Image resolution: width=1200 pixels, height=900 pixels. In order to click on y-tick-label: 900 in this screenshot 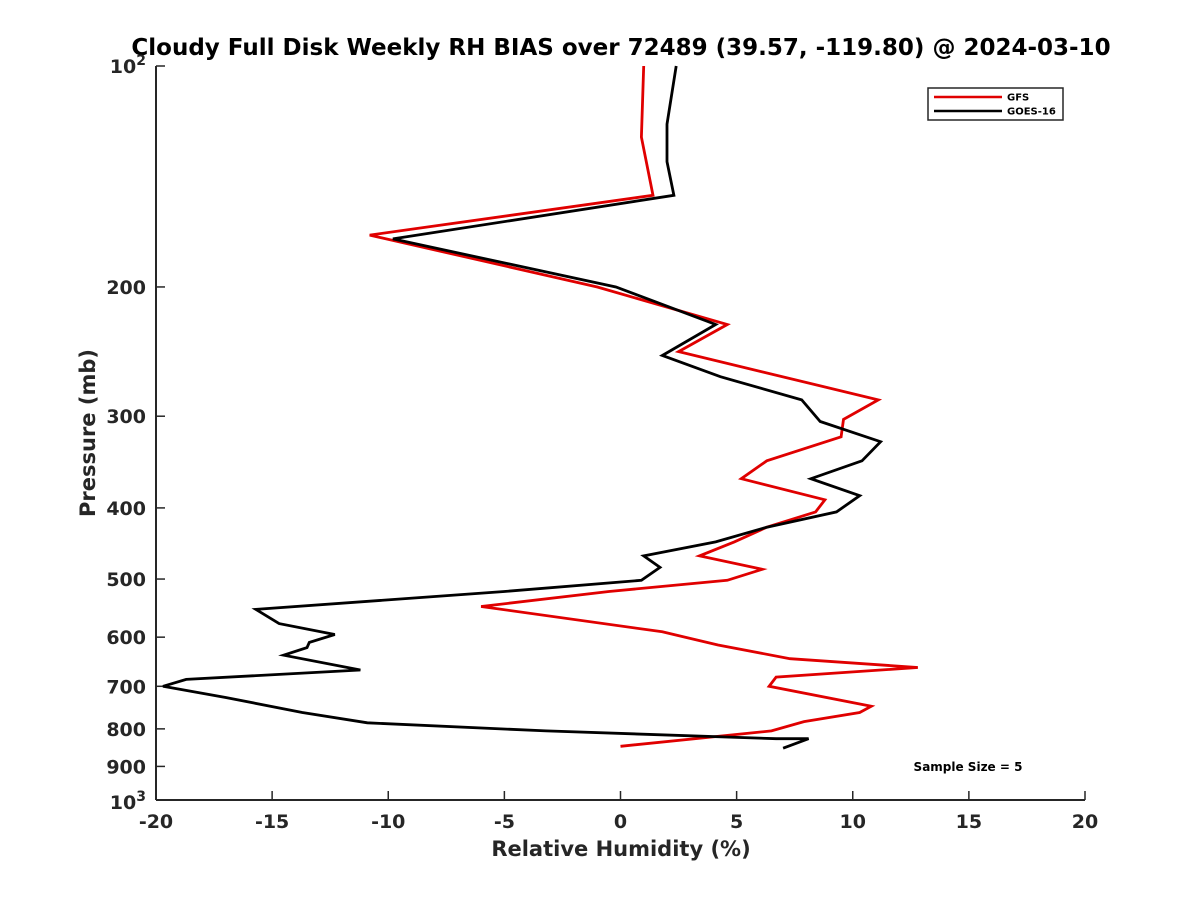, I will do `click(126, 767)`.